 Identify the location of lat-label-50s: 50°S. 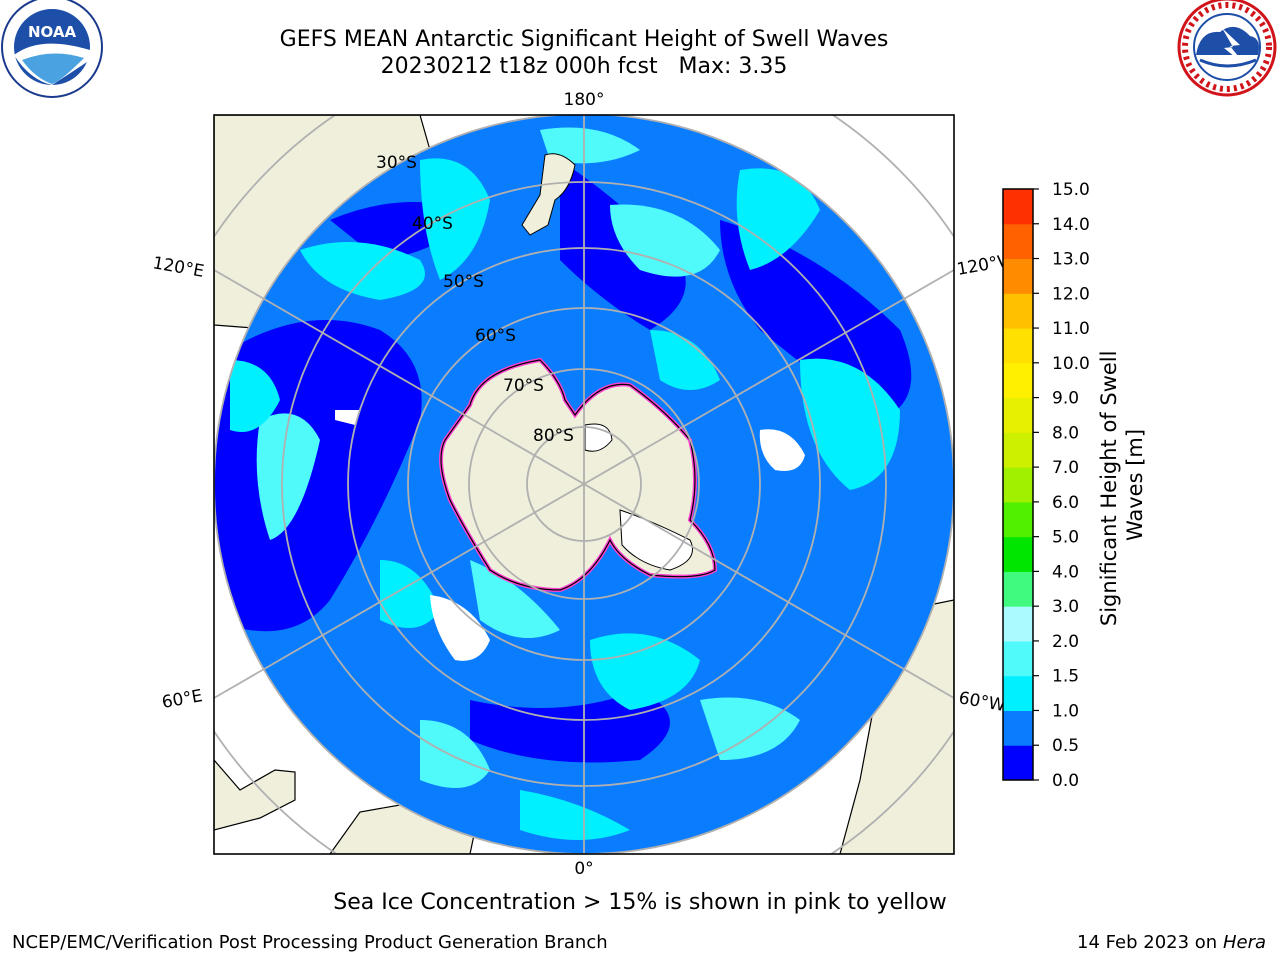
(463, 282).